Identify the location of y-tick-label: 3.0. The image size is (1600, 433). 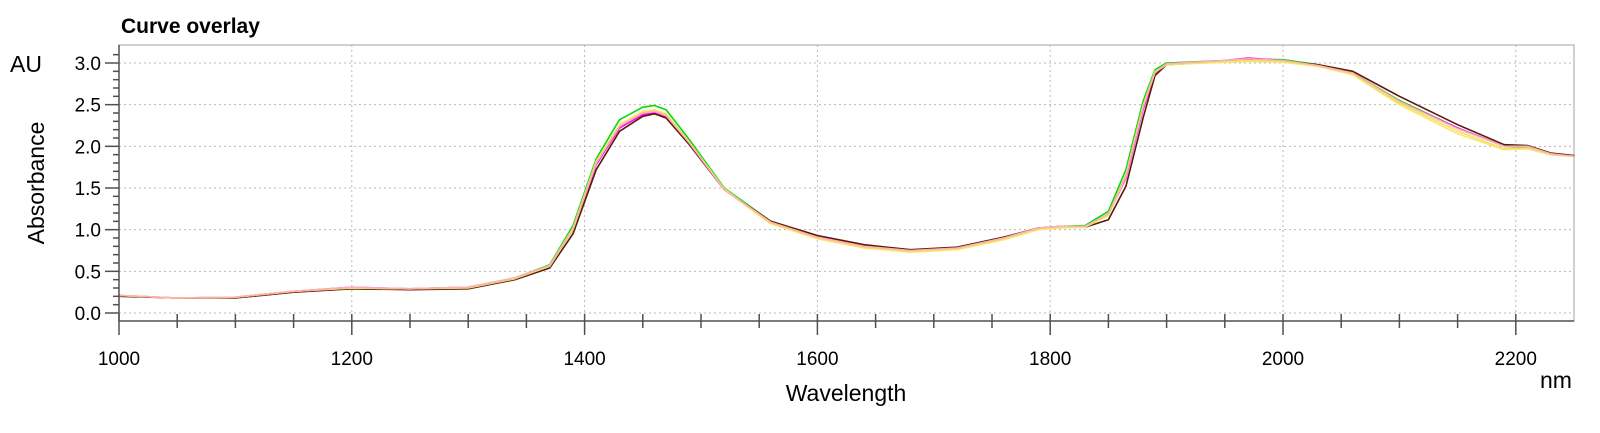
(88, 64).